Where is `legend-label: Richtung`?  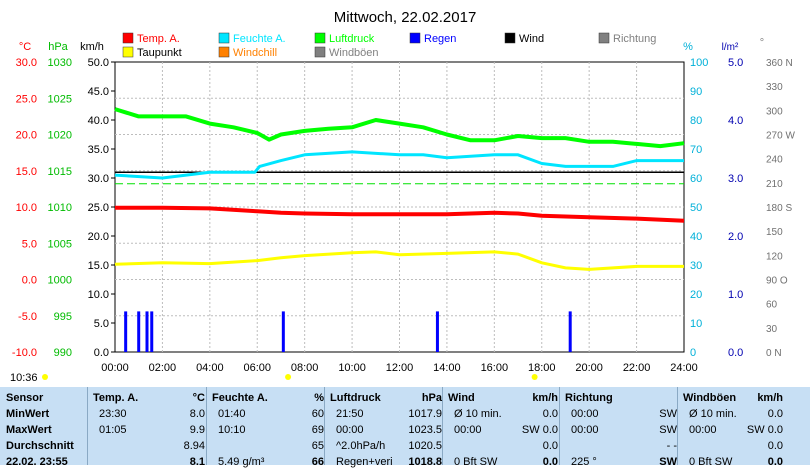 legend-label: Richtung is located at coordinates (634, 39).